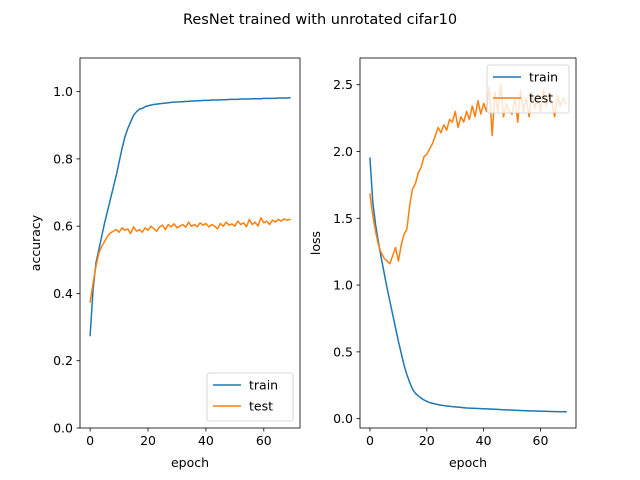 The image size is (640, 480). Describe the element at coordinates (320, 20) in the screenshot. I see `figure-title: ResNet trained with unrotated cifar10` at that location.